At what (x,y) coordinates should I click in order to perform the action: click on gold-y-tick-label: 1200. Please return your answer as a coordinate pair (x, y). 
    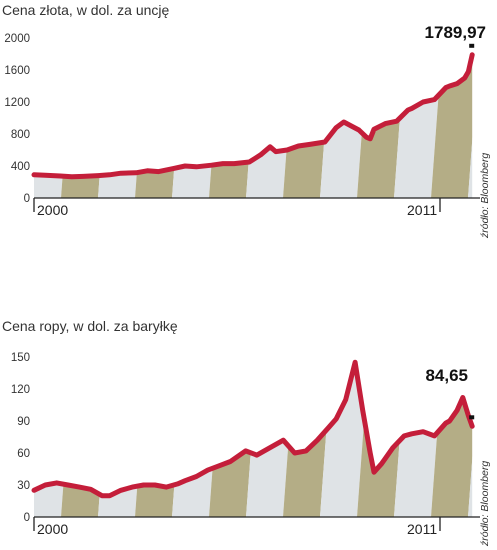
    Looking at the image, I should click on (17, 103).